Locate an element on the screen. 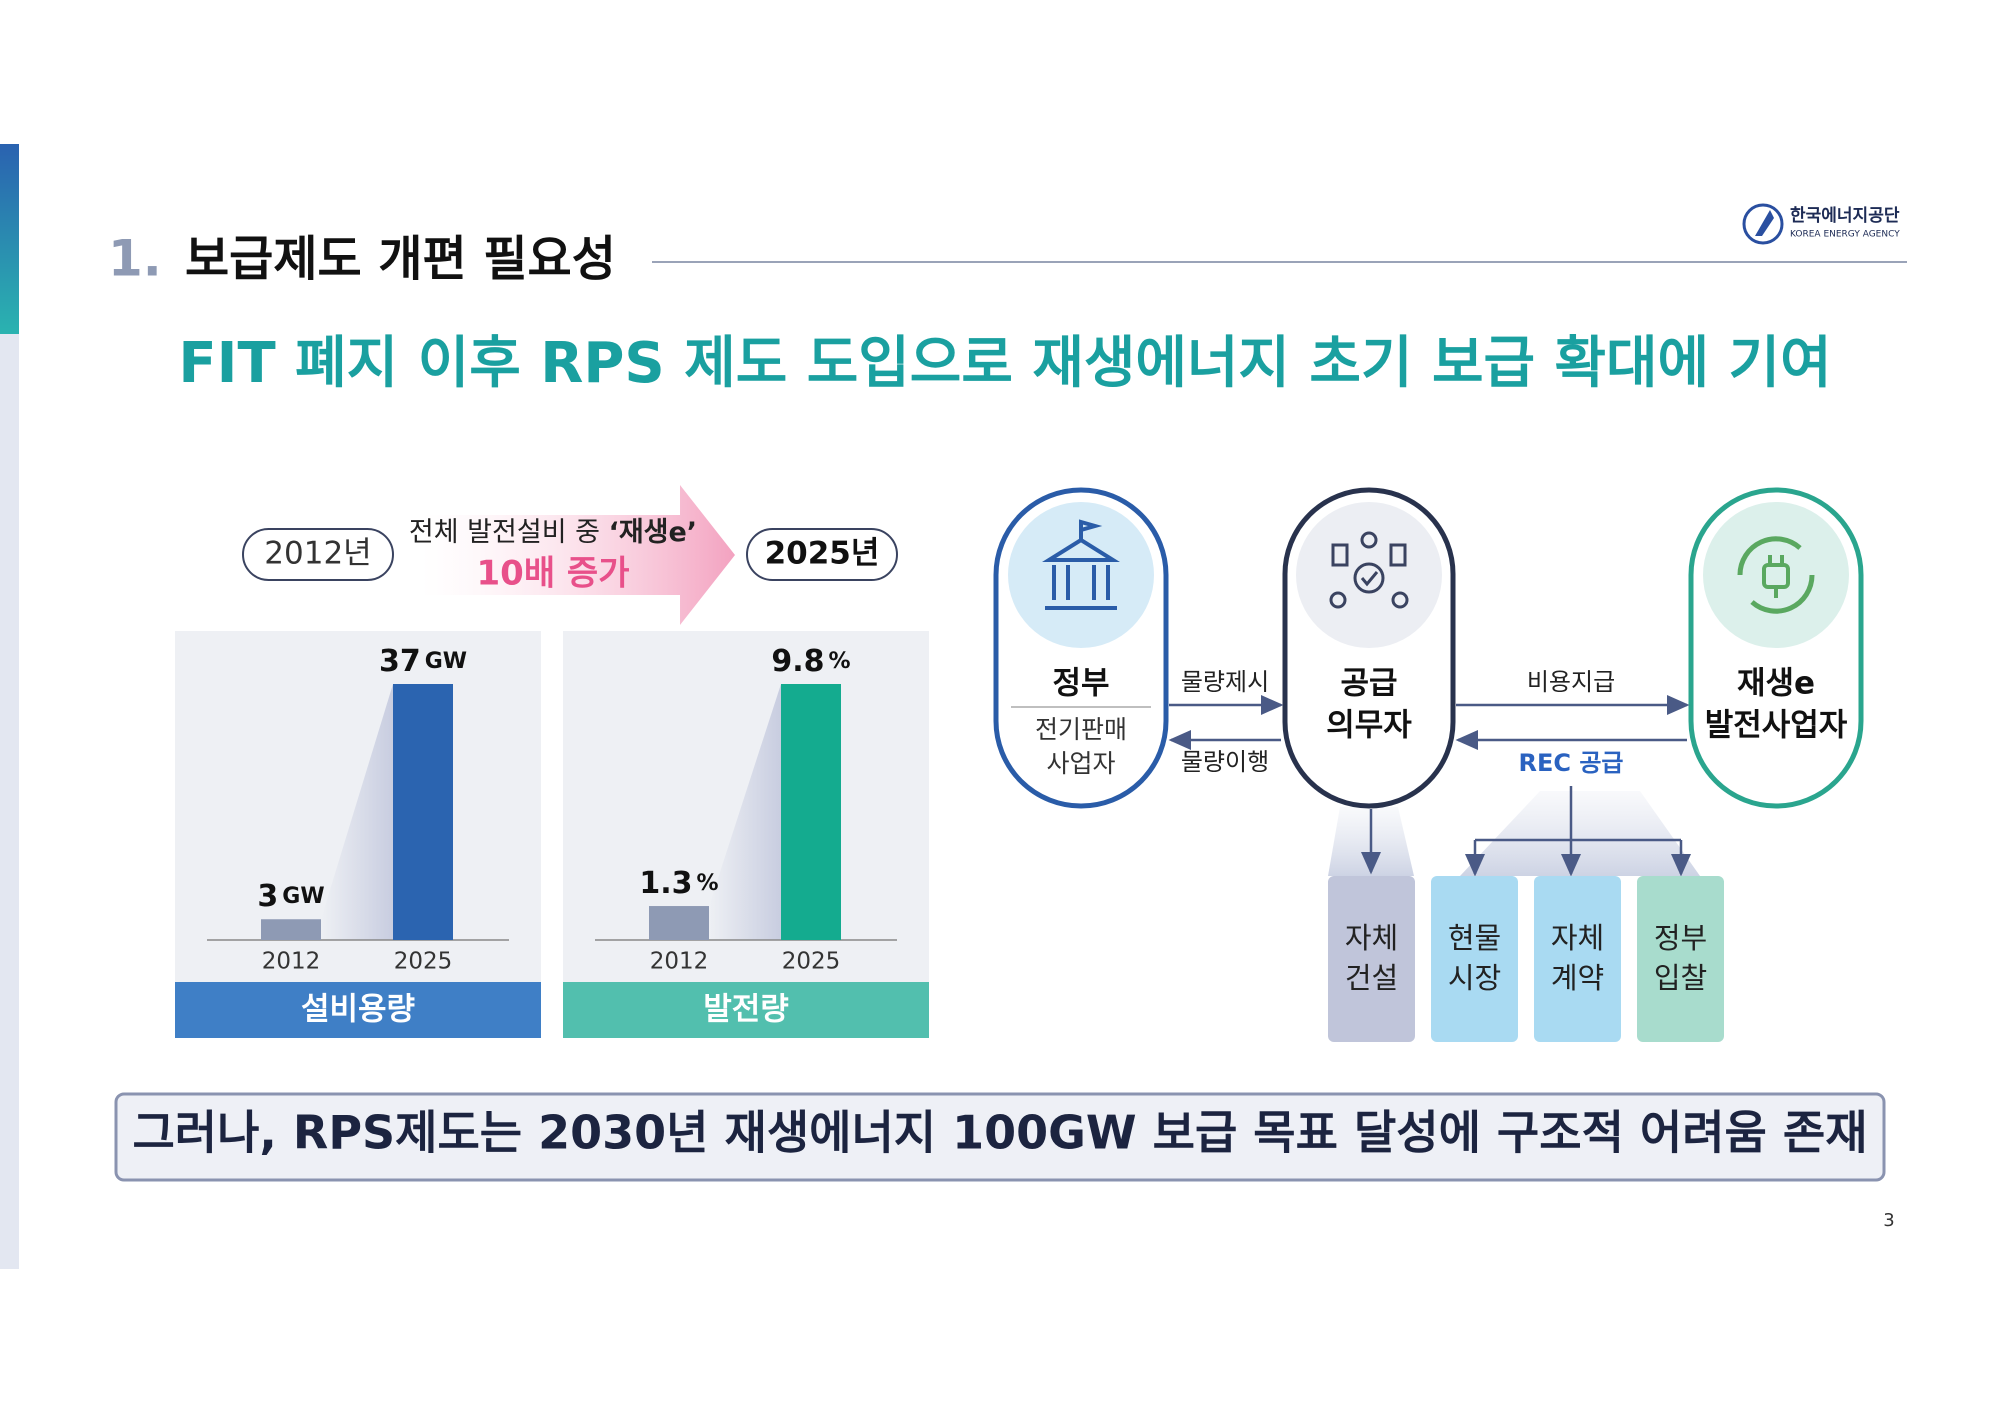  flow-arrows is located at coordinates (1429, 786).